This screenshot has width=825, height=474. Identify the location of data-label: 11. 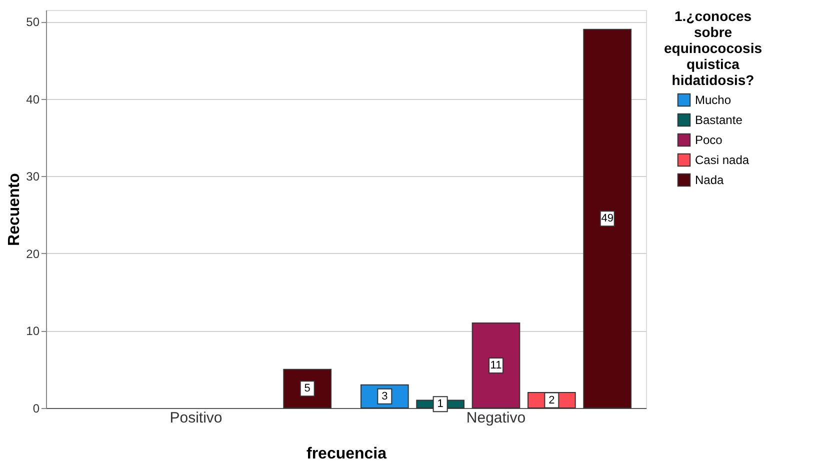
(496, 365).